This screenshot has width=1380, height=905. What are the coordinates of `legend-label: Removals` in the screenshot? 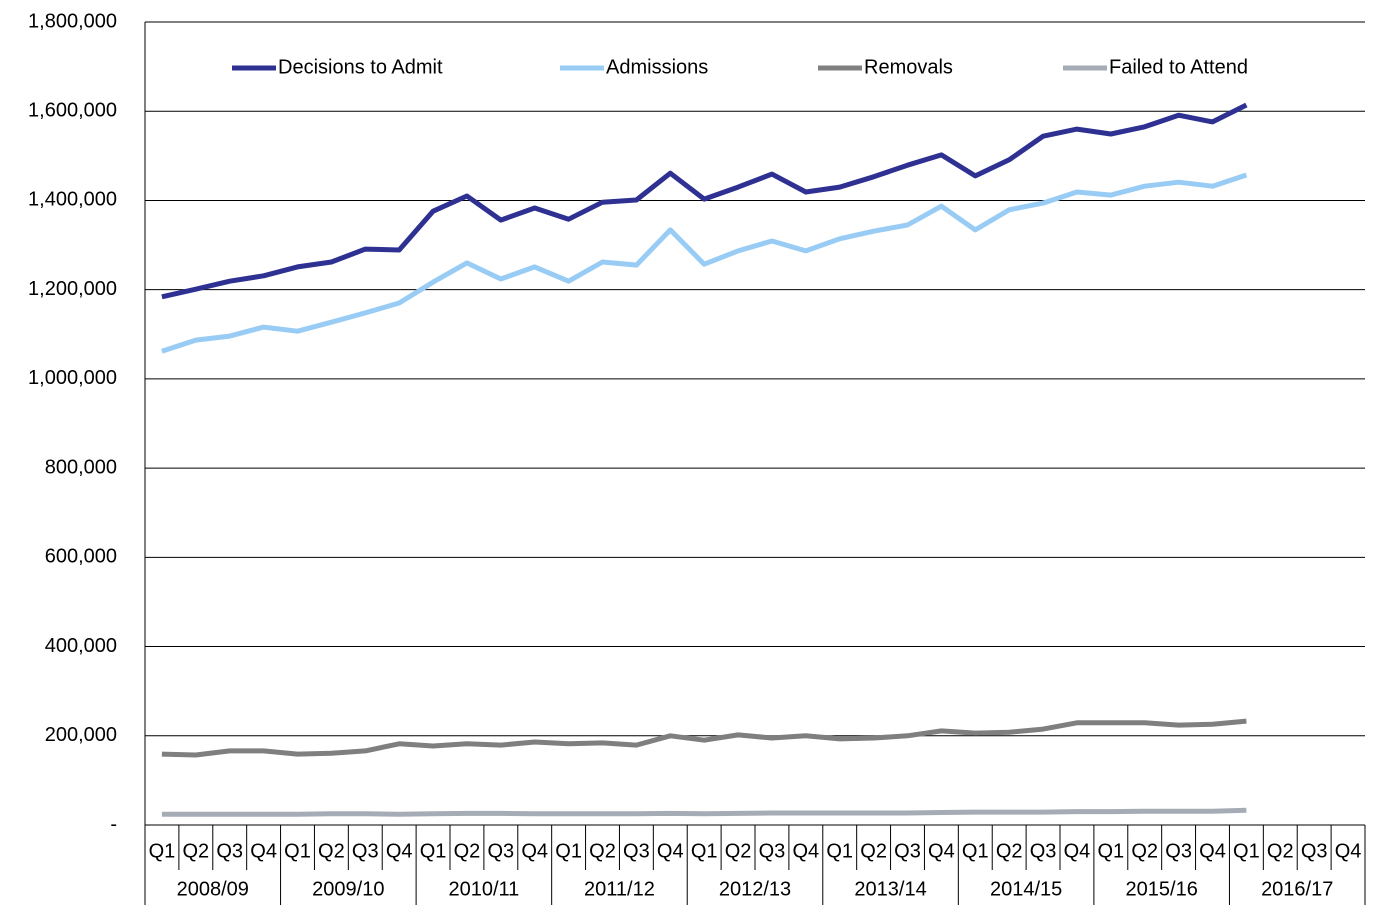 It's located at (908, 67).